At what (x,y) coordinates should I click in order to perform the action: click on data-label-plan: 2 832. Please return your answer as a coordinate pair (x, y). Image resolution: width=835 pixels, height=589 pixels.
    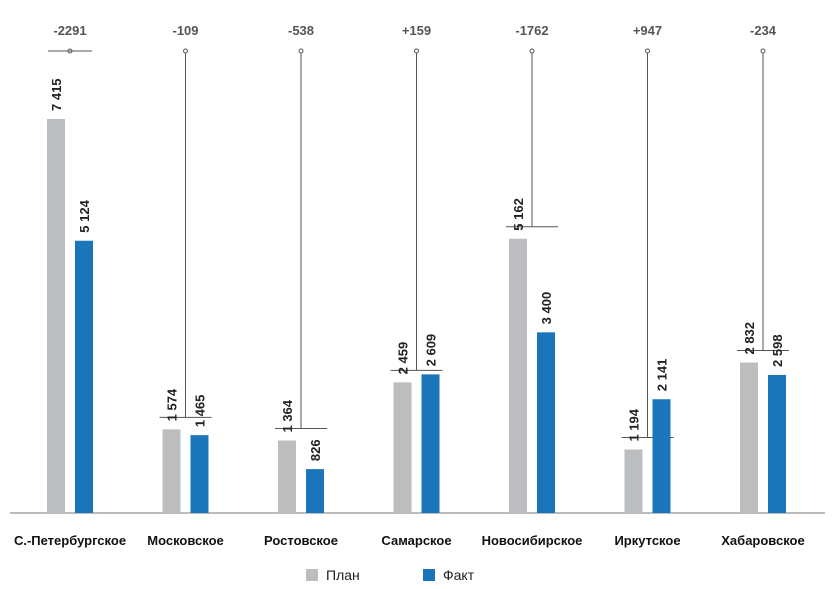
    Looking at the image, I should click on (749, 338).